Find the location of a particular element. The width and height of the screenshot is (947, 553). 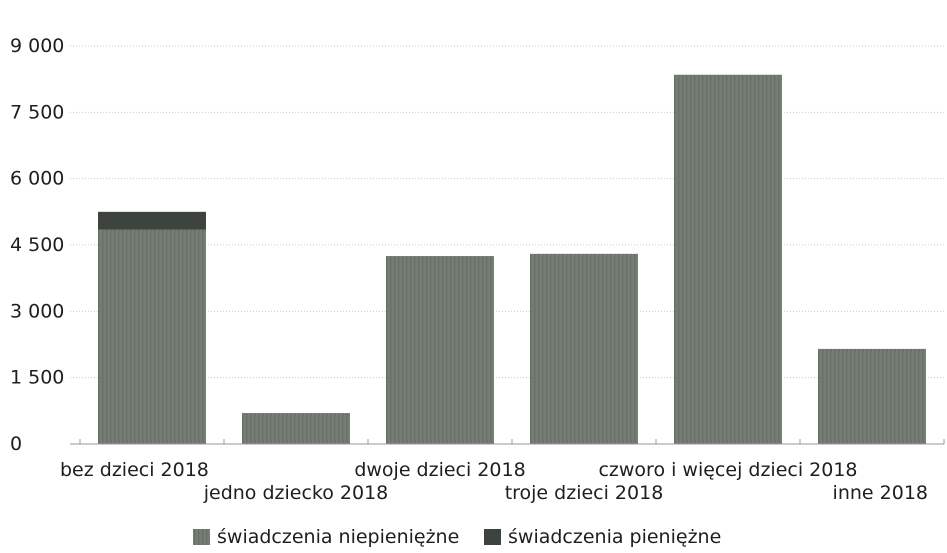

x-tick-label: bez dzieci 2018 is located at coordinates (134, 470).